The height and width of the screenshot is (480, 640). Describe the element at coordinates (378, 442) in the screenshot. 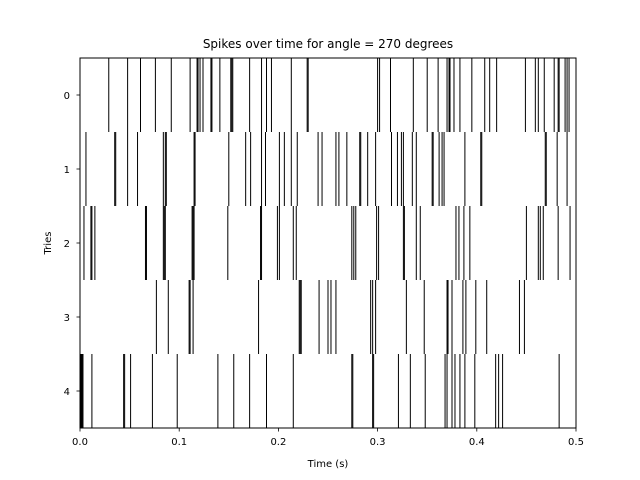

I see `x-tick-label: 0.3` at that location.